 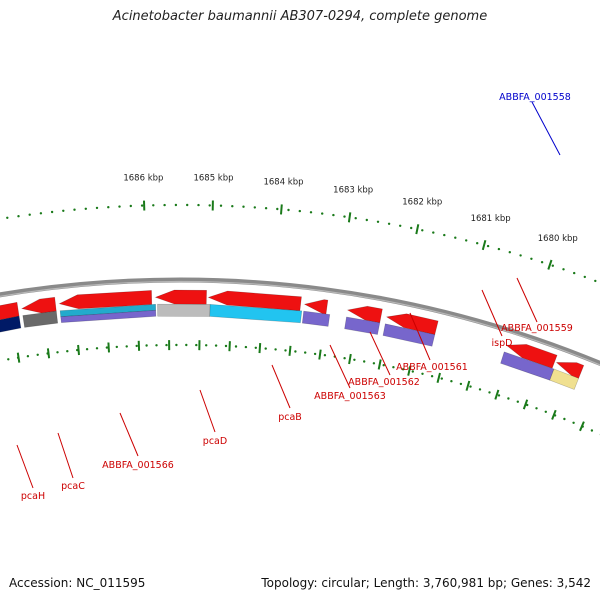 I want to click on backbone-highlight, so click(x=300, y=323).